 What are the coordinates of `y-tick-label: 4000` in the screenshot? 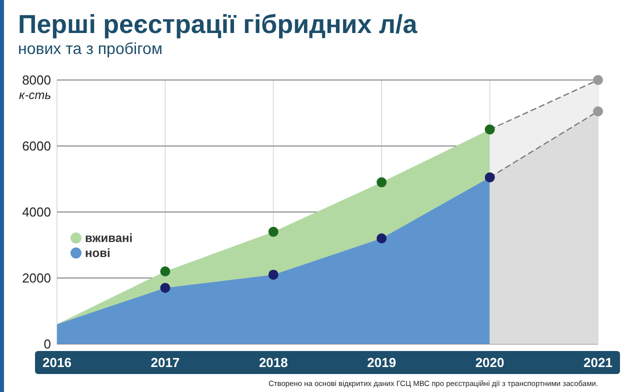 It's located at (36, 212).